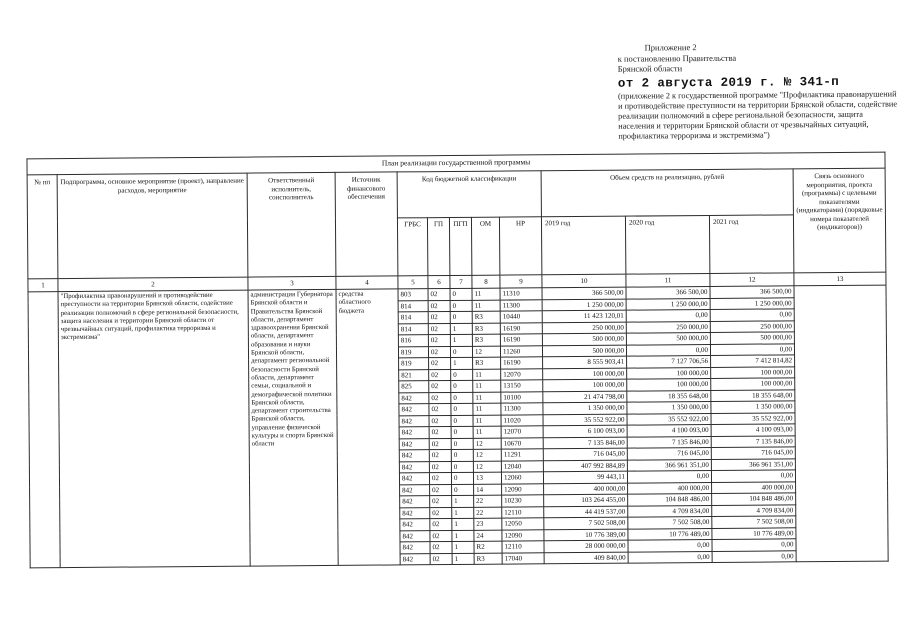  Describe the element at coordinates (583, 281) in the screenshot. I see `col-number-10: 10` at that location.